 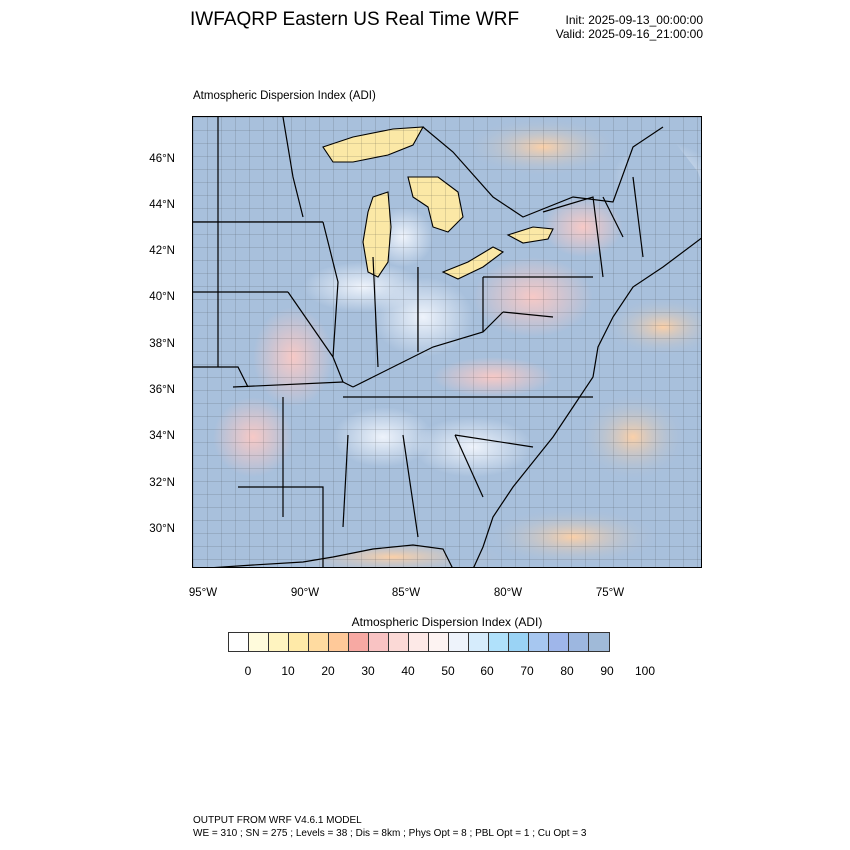 I want to click on lat-label-38n: 38°N, so click(x=162, y=344).